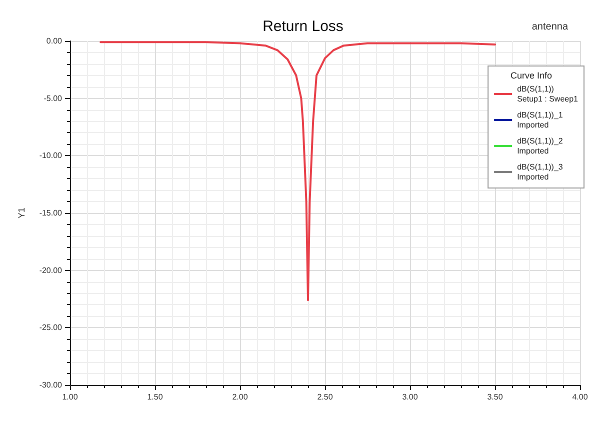 The width and height of the screenshot is (606, 423). Describe the element at coordinates (70, 397) in the screenshot. I see `x-tick-label: 1.00` at that location.